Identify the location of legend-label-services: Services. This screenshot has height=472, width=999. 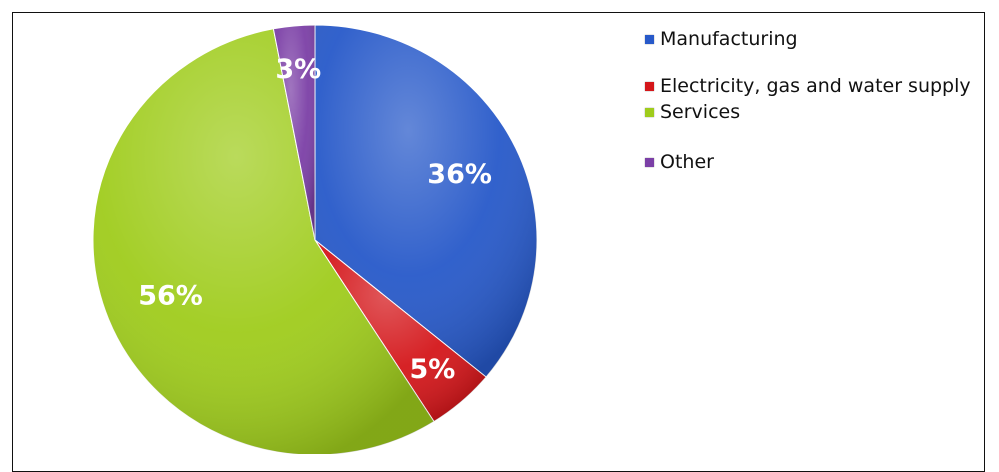
(700, 112).